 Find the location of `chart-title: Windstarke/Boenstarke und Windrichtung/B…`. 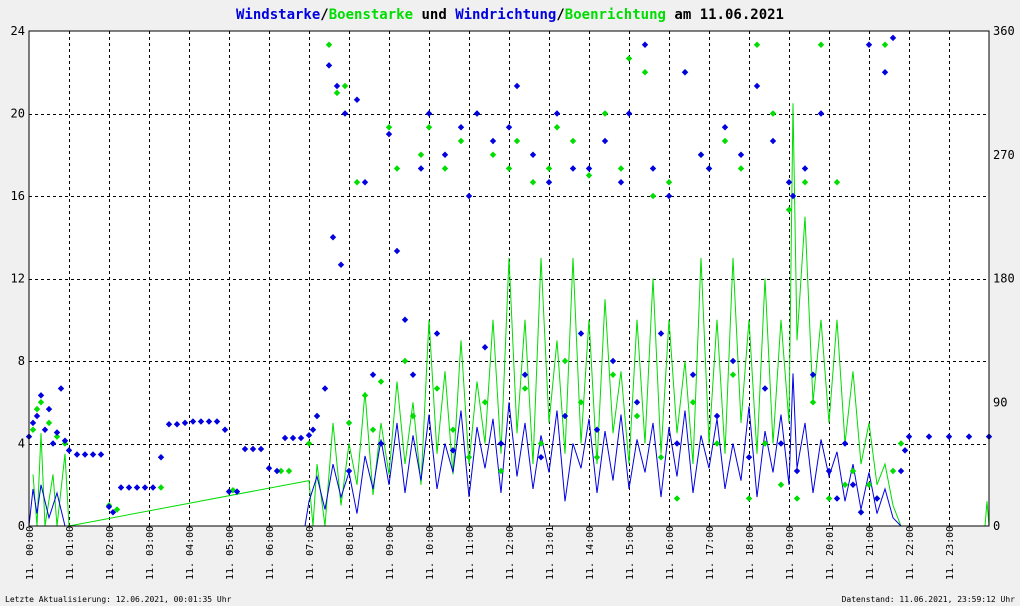

chart-title: Windstarke/Boenstarke und Windrichtung/B… is located at coordinates (510, 15).